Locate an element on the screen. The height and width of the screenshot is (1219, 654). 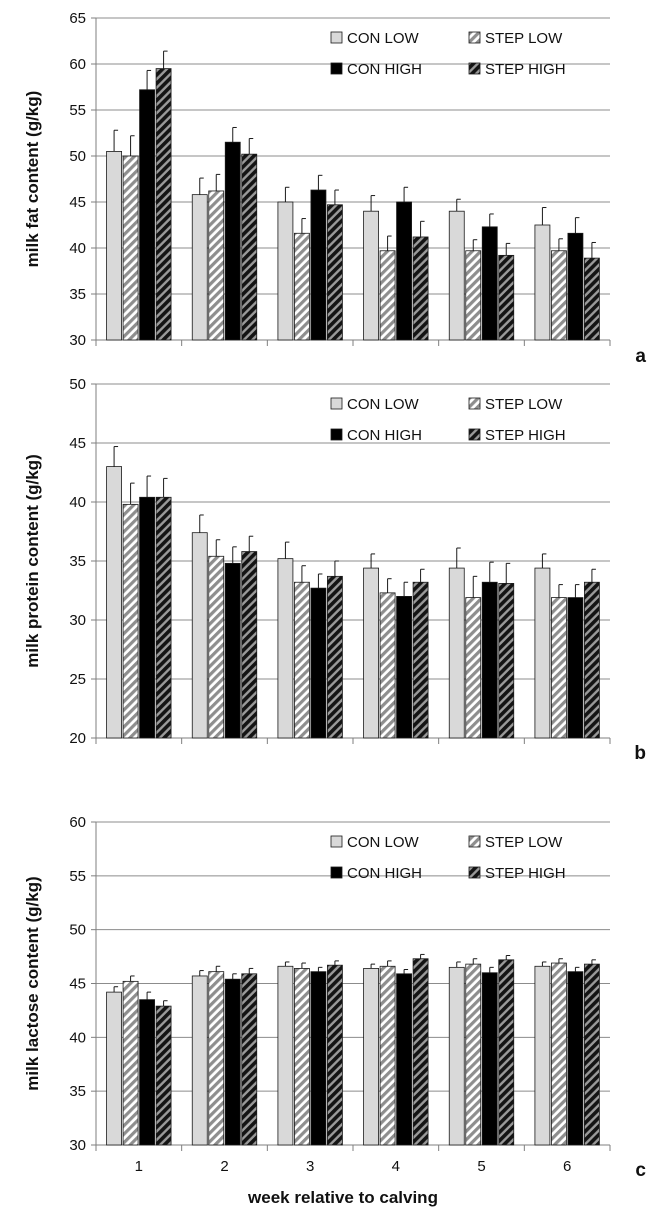
y-tick-label: 20 is located at coordinates (77, 738).